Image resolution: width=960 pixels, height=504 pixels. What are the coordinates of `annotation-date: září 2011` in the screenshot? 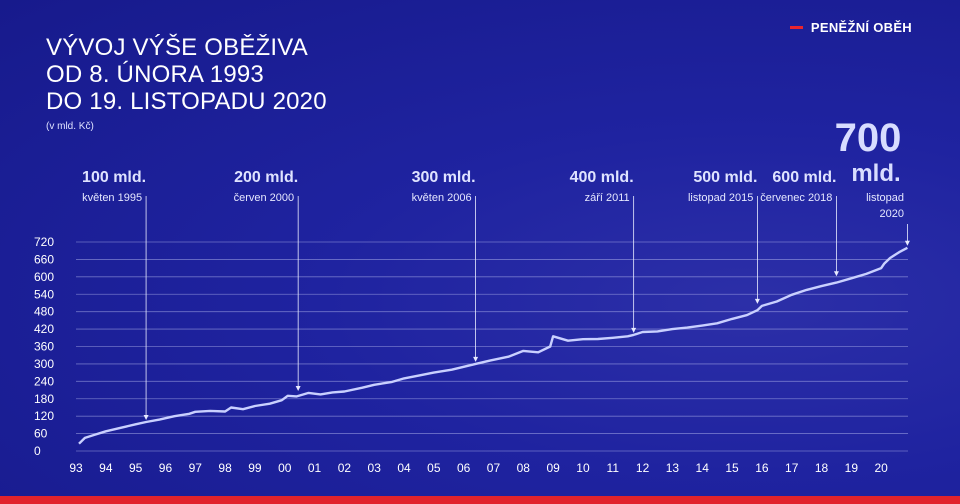 It's located at (607, 198).